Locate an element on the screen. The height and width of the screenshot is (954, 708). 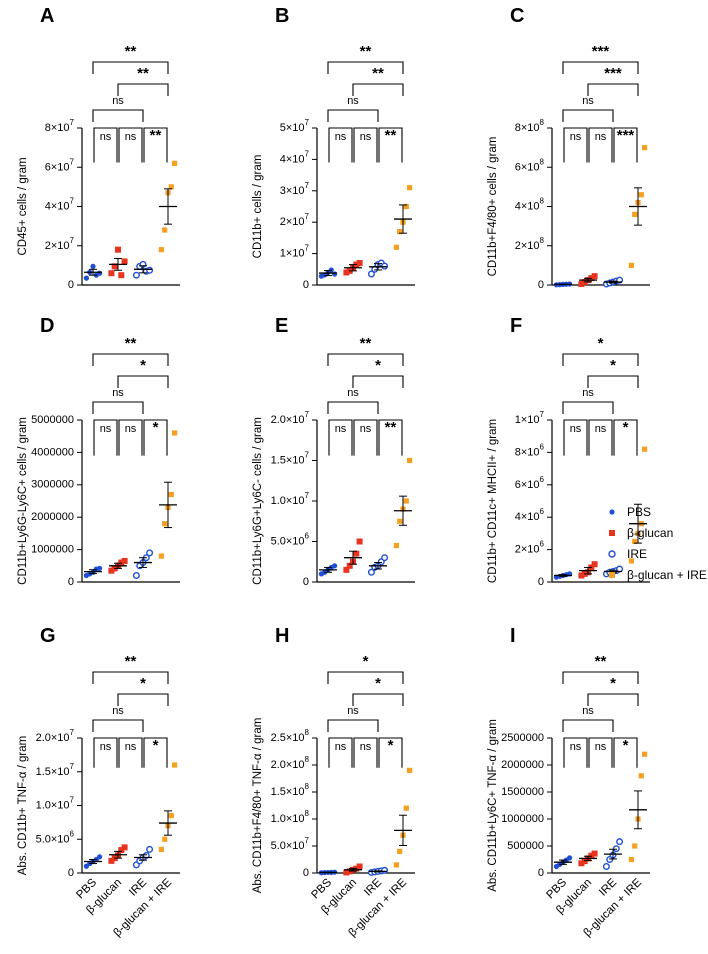
y-axis-label: CD45+ cells / gram is located at coordinates (23, 206).